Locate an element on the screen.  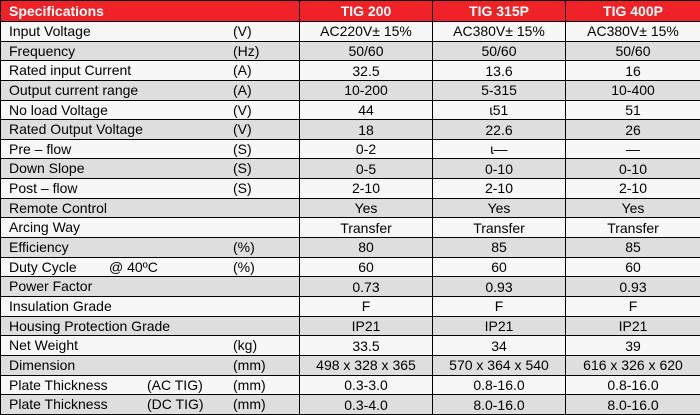
value-cell: 34 is located at coordinates (499, 345).